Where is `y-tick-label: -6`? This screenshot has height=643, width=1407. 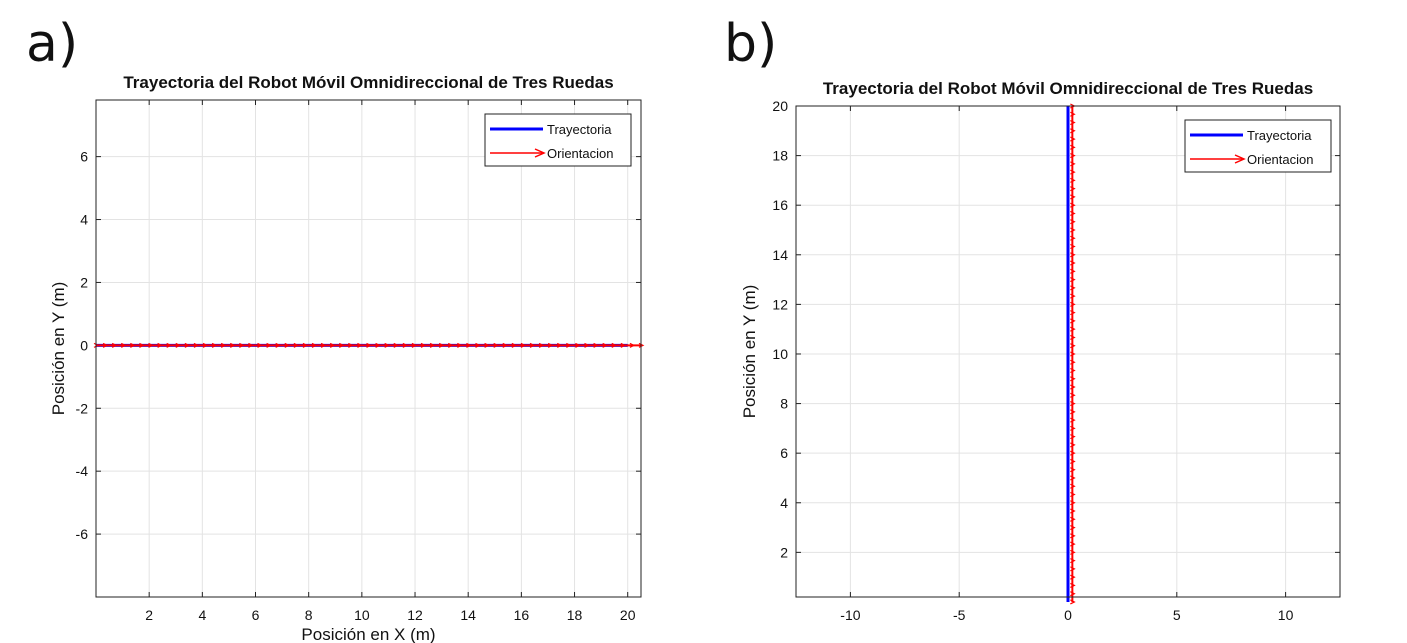
y-tick-label: -6 is located at coordinates (82, 534).